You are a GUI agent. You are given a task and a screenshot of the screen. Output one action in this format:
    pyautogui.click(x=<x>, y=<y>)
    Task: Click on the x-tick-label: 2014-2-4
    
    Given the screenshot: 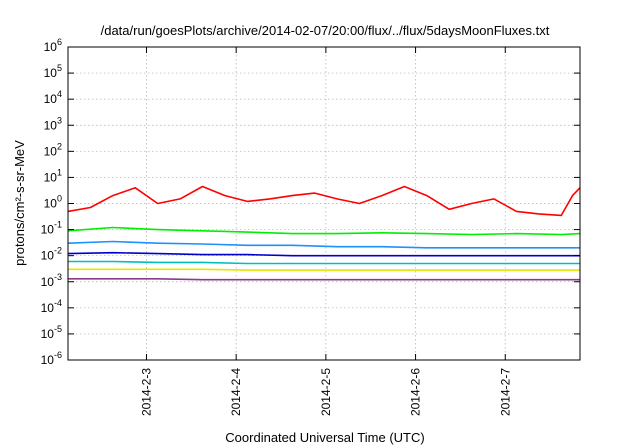 What is the action you would take?
    pyautogui.click(x=236, y=392)
    